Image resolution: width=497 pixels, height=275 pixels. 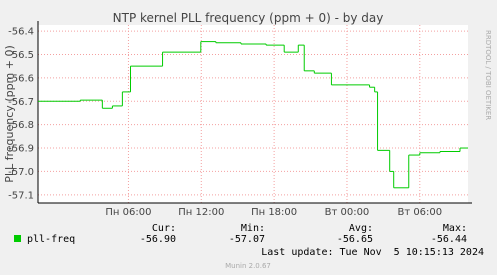 I want to click on legend-header: Min:, so click(x=253, y=228).